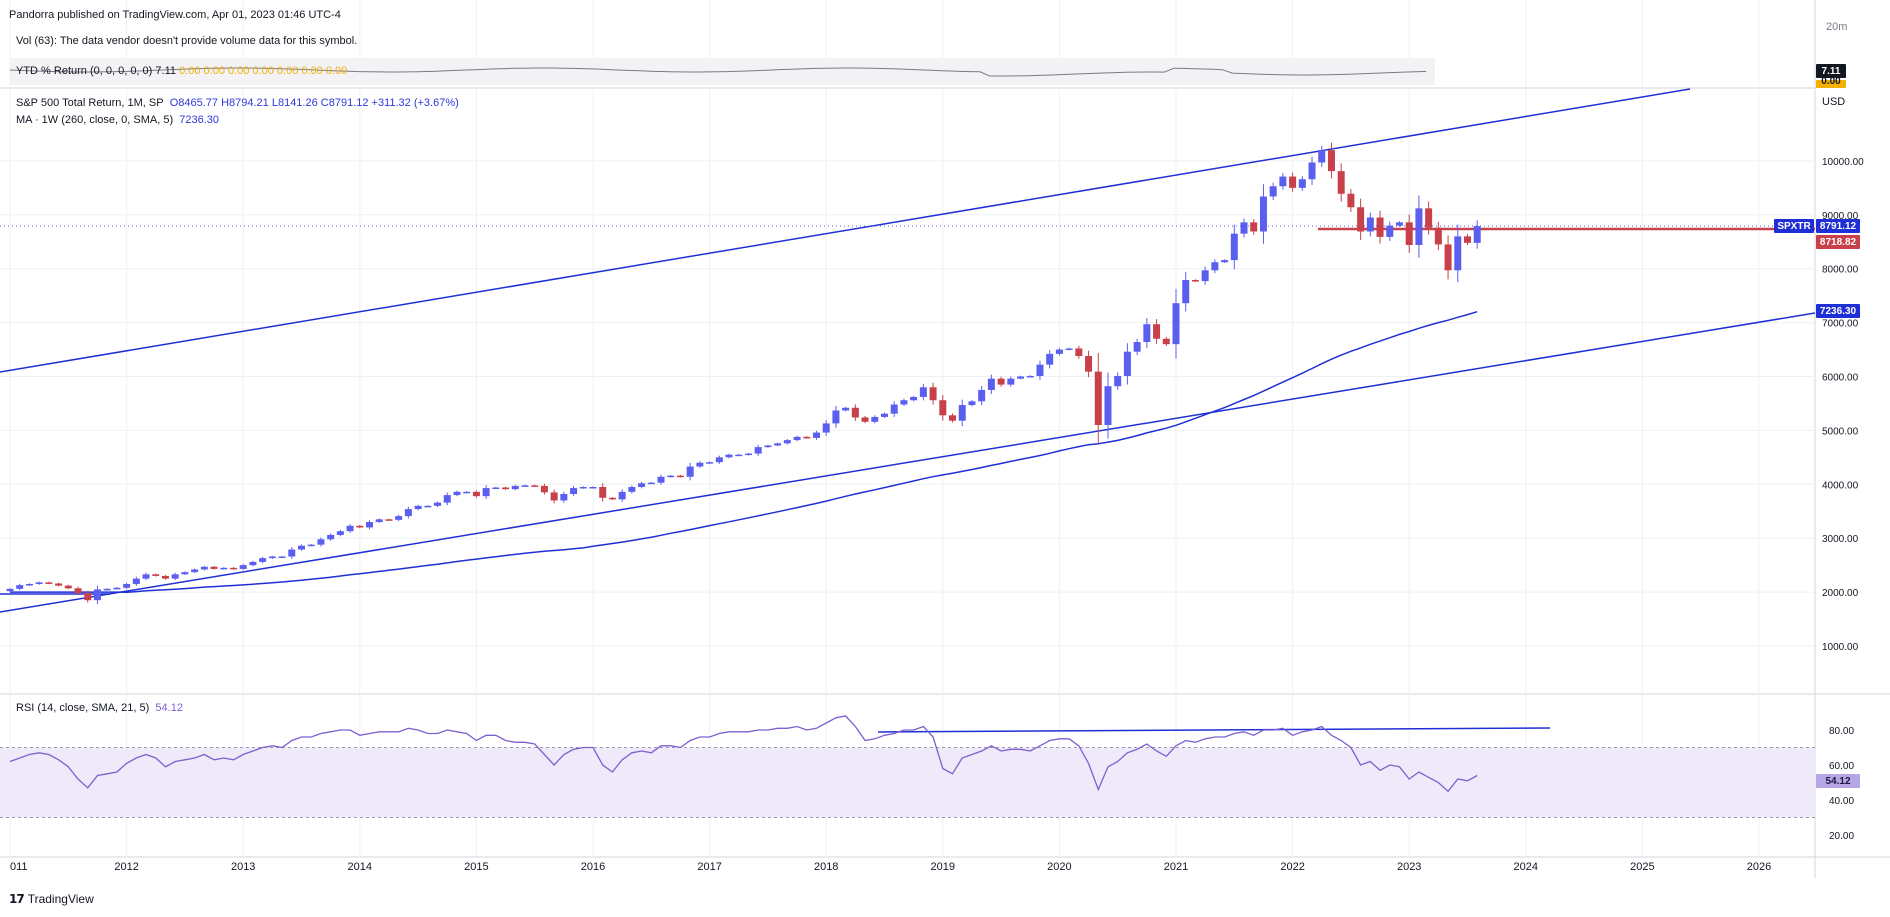  I want to click on rsi-axis-label: 80.00, so click(1841, 731).